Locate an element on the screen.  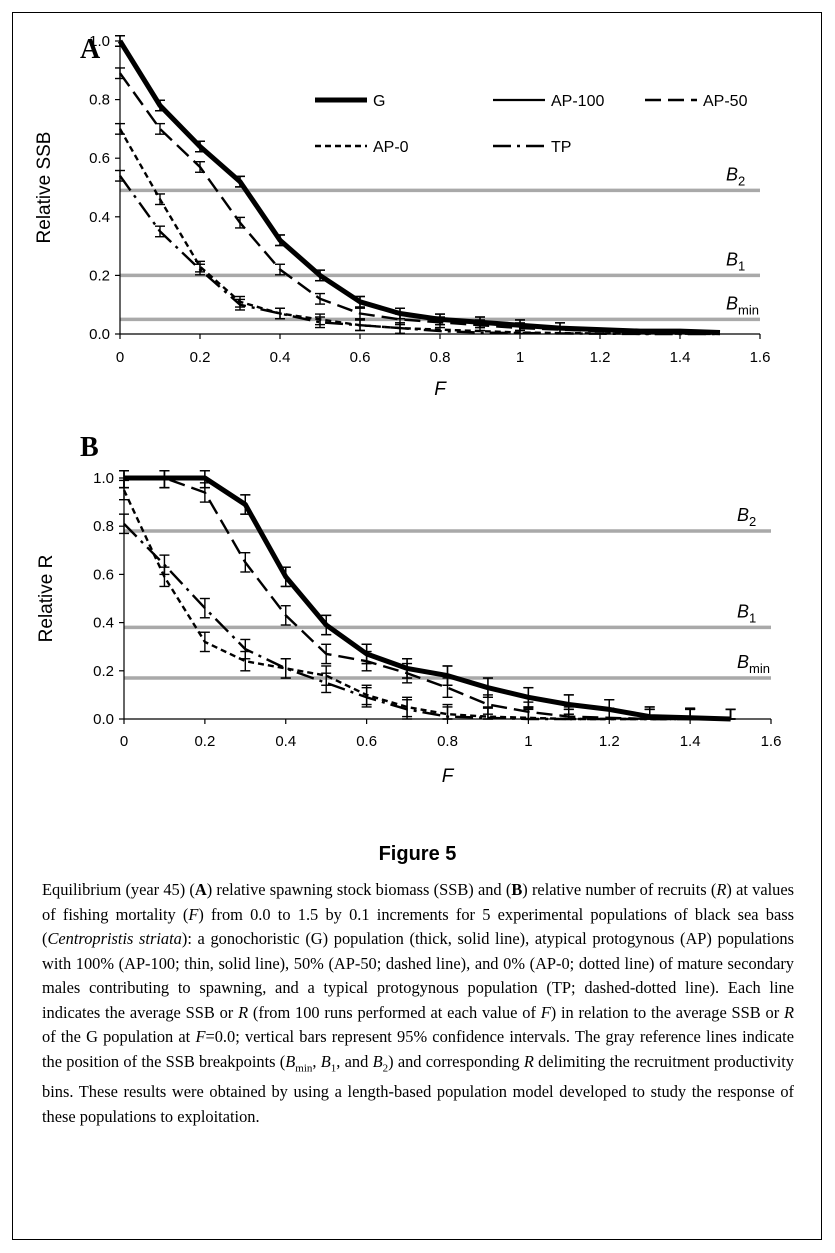
legend-label: AP-50 is located at coordinates (725, 101).